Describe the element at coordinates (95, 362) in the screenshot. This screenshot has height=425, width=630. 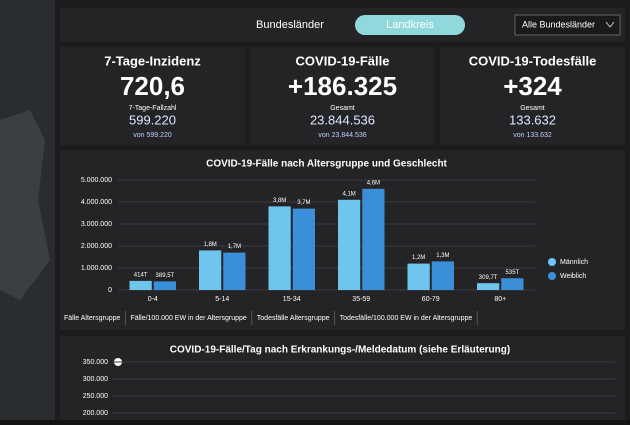
I see `daily-y-tick-label: 350.000` at that location.